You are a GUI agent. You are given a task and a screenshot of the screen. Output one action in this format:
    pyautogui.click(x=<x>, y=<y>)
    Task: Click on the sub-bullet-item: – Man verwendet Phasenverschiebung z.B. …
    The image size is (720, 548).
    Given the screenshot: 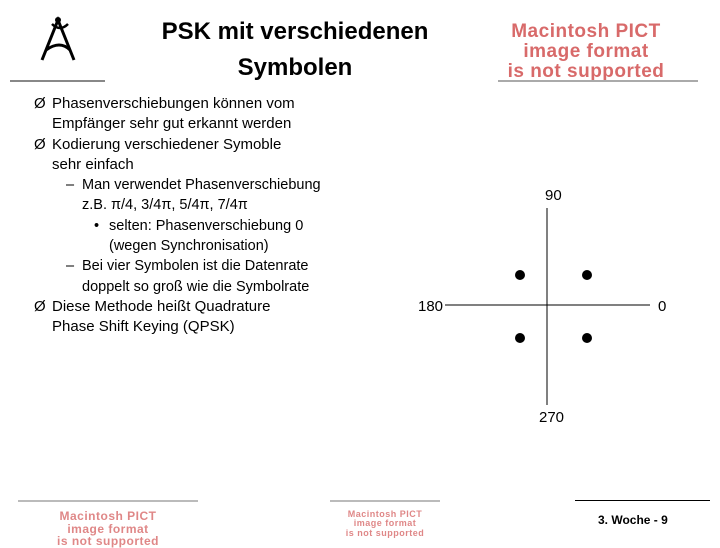 What is the action you would take?
    pyautogui.click(x=214, y=195)
    